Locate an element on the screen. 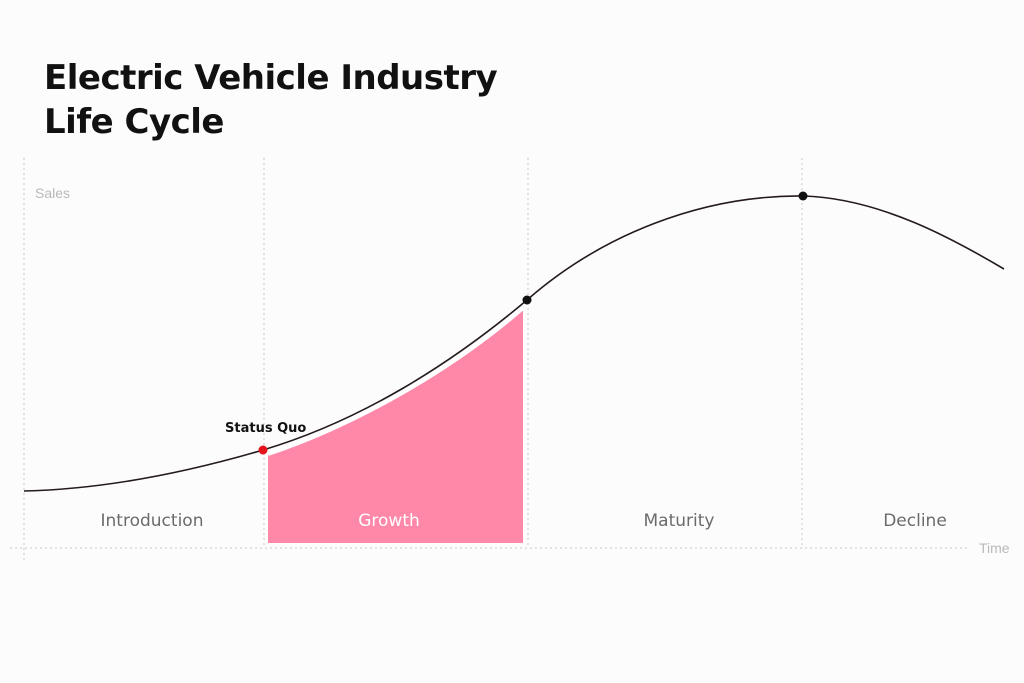 Image resolution: width=1024 pixels, height=683 pixels. title-line-2: Life Cycle is located at coordinates (134, 122).